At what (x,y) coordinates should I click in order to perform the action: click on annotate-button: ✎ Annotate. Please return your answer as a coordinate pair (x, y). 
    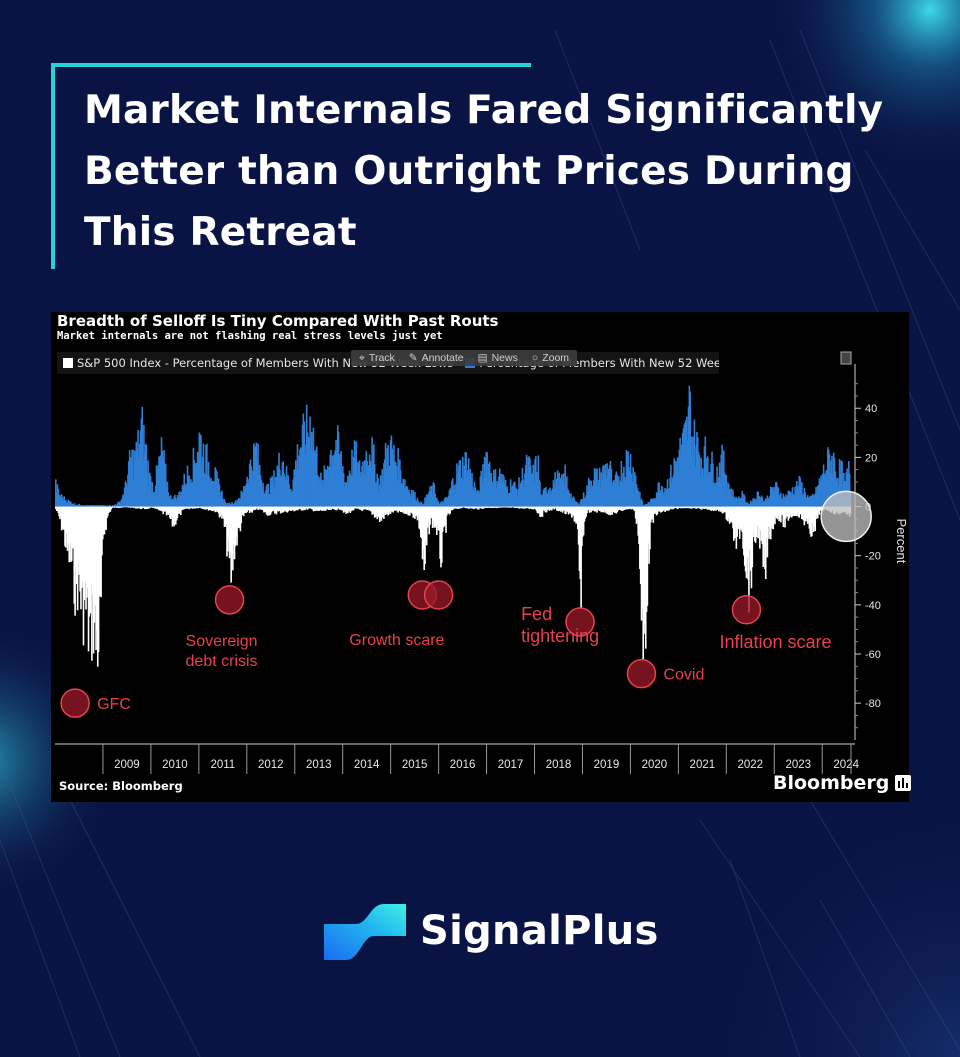
    Looking at the image, I should click on (436, 358).